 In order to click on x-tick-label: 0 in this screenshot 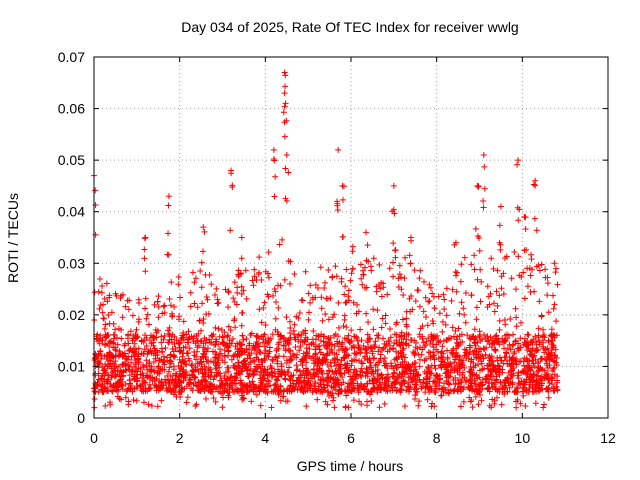, I will do `click(94, 438)`.